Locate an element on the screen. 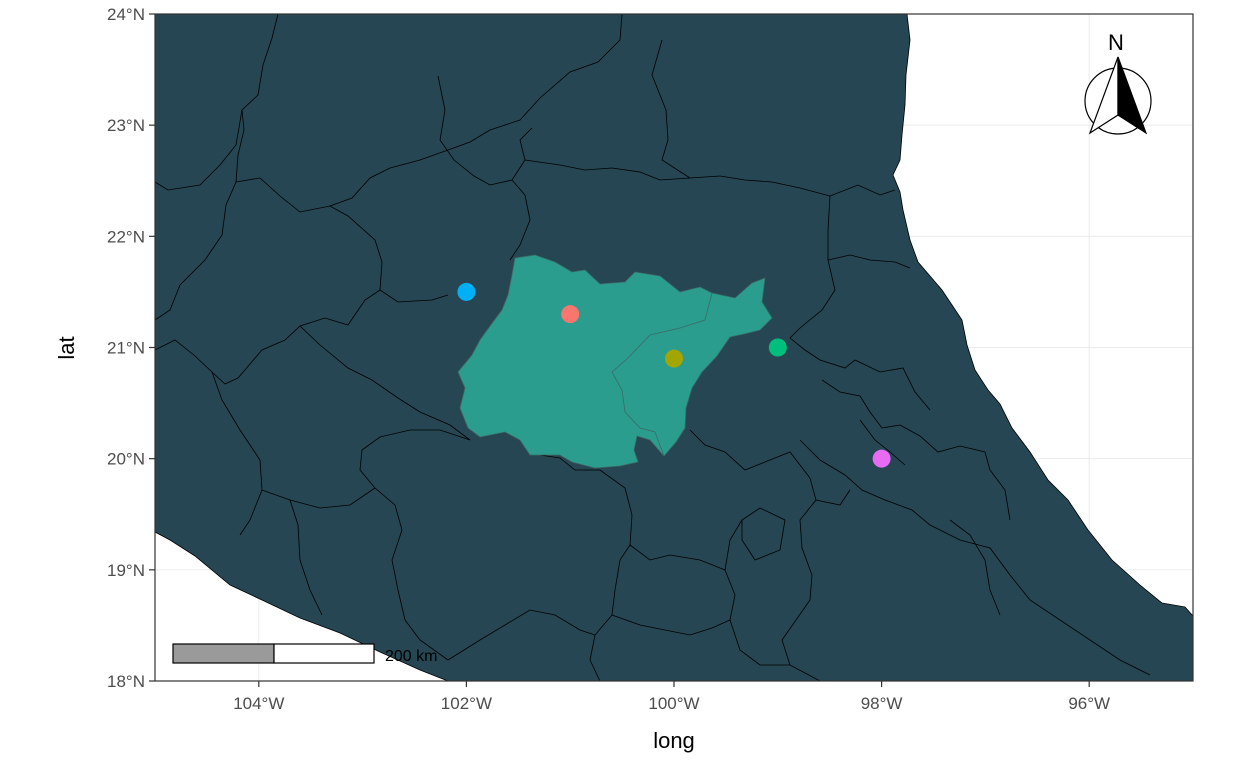 The image size is (1248, 768). scale-bar: 200 km is located at coordinates (304, 654).